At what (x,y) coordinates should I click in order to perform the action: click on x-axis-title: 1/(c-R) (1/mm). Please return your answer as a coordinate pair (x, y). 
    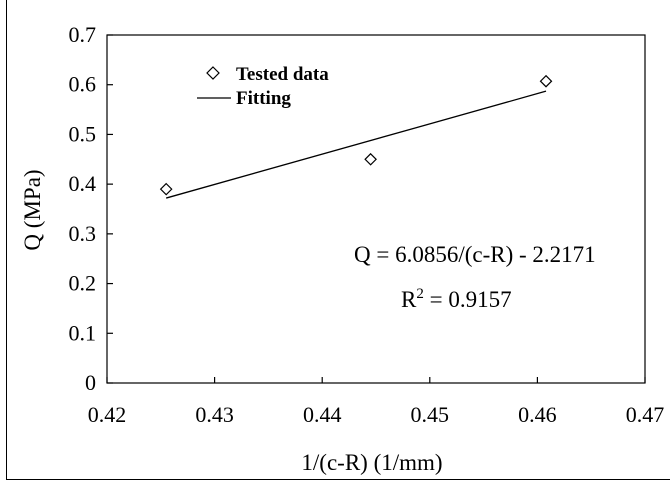
    Looking at the image, I should click on (371, 462).